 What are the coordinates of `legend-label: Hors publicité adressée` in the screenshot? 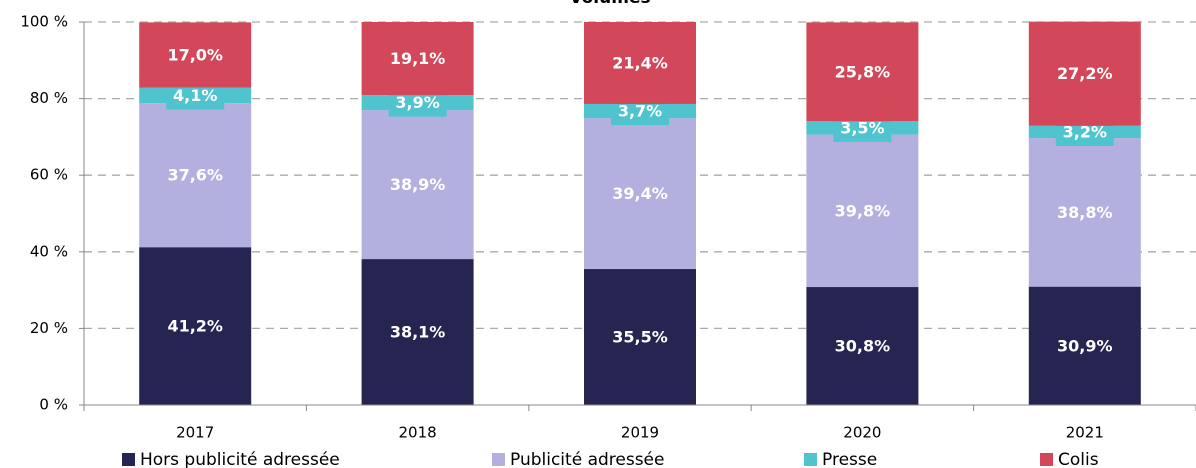 It's located at (240, 459).